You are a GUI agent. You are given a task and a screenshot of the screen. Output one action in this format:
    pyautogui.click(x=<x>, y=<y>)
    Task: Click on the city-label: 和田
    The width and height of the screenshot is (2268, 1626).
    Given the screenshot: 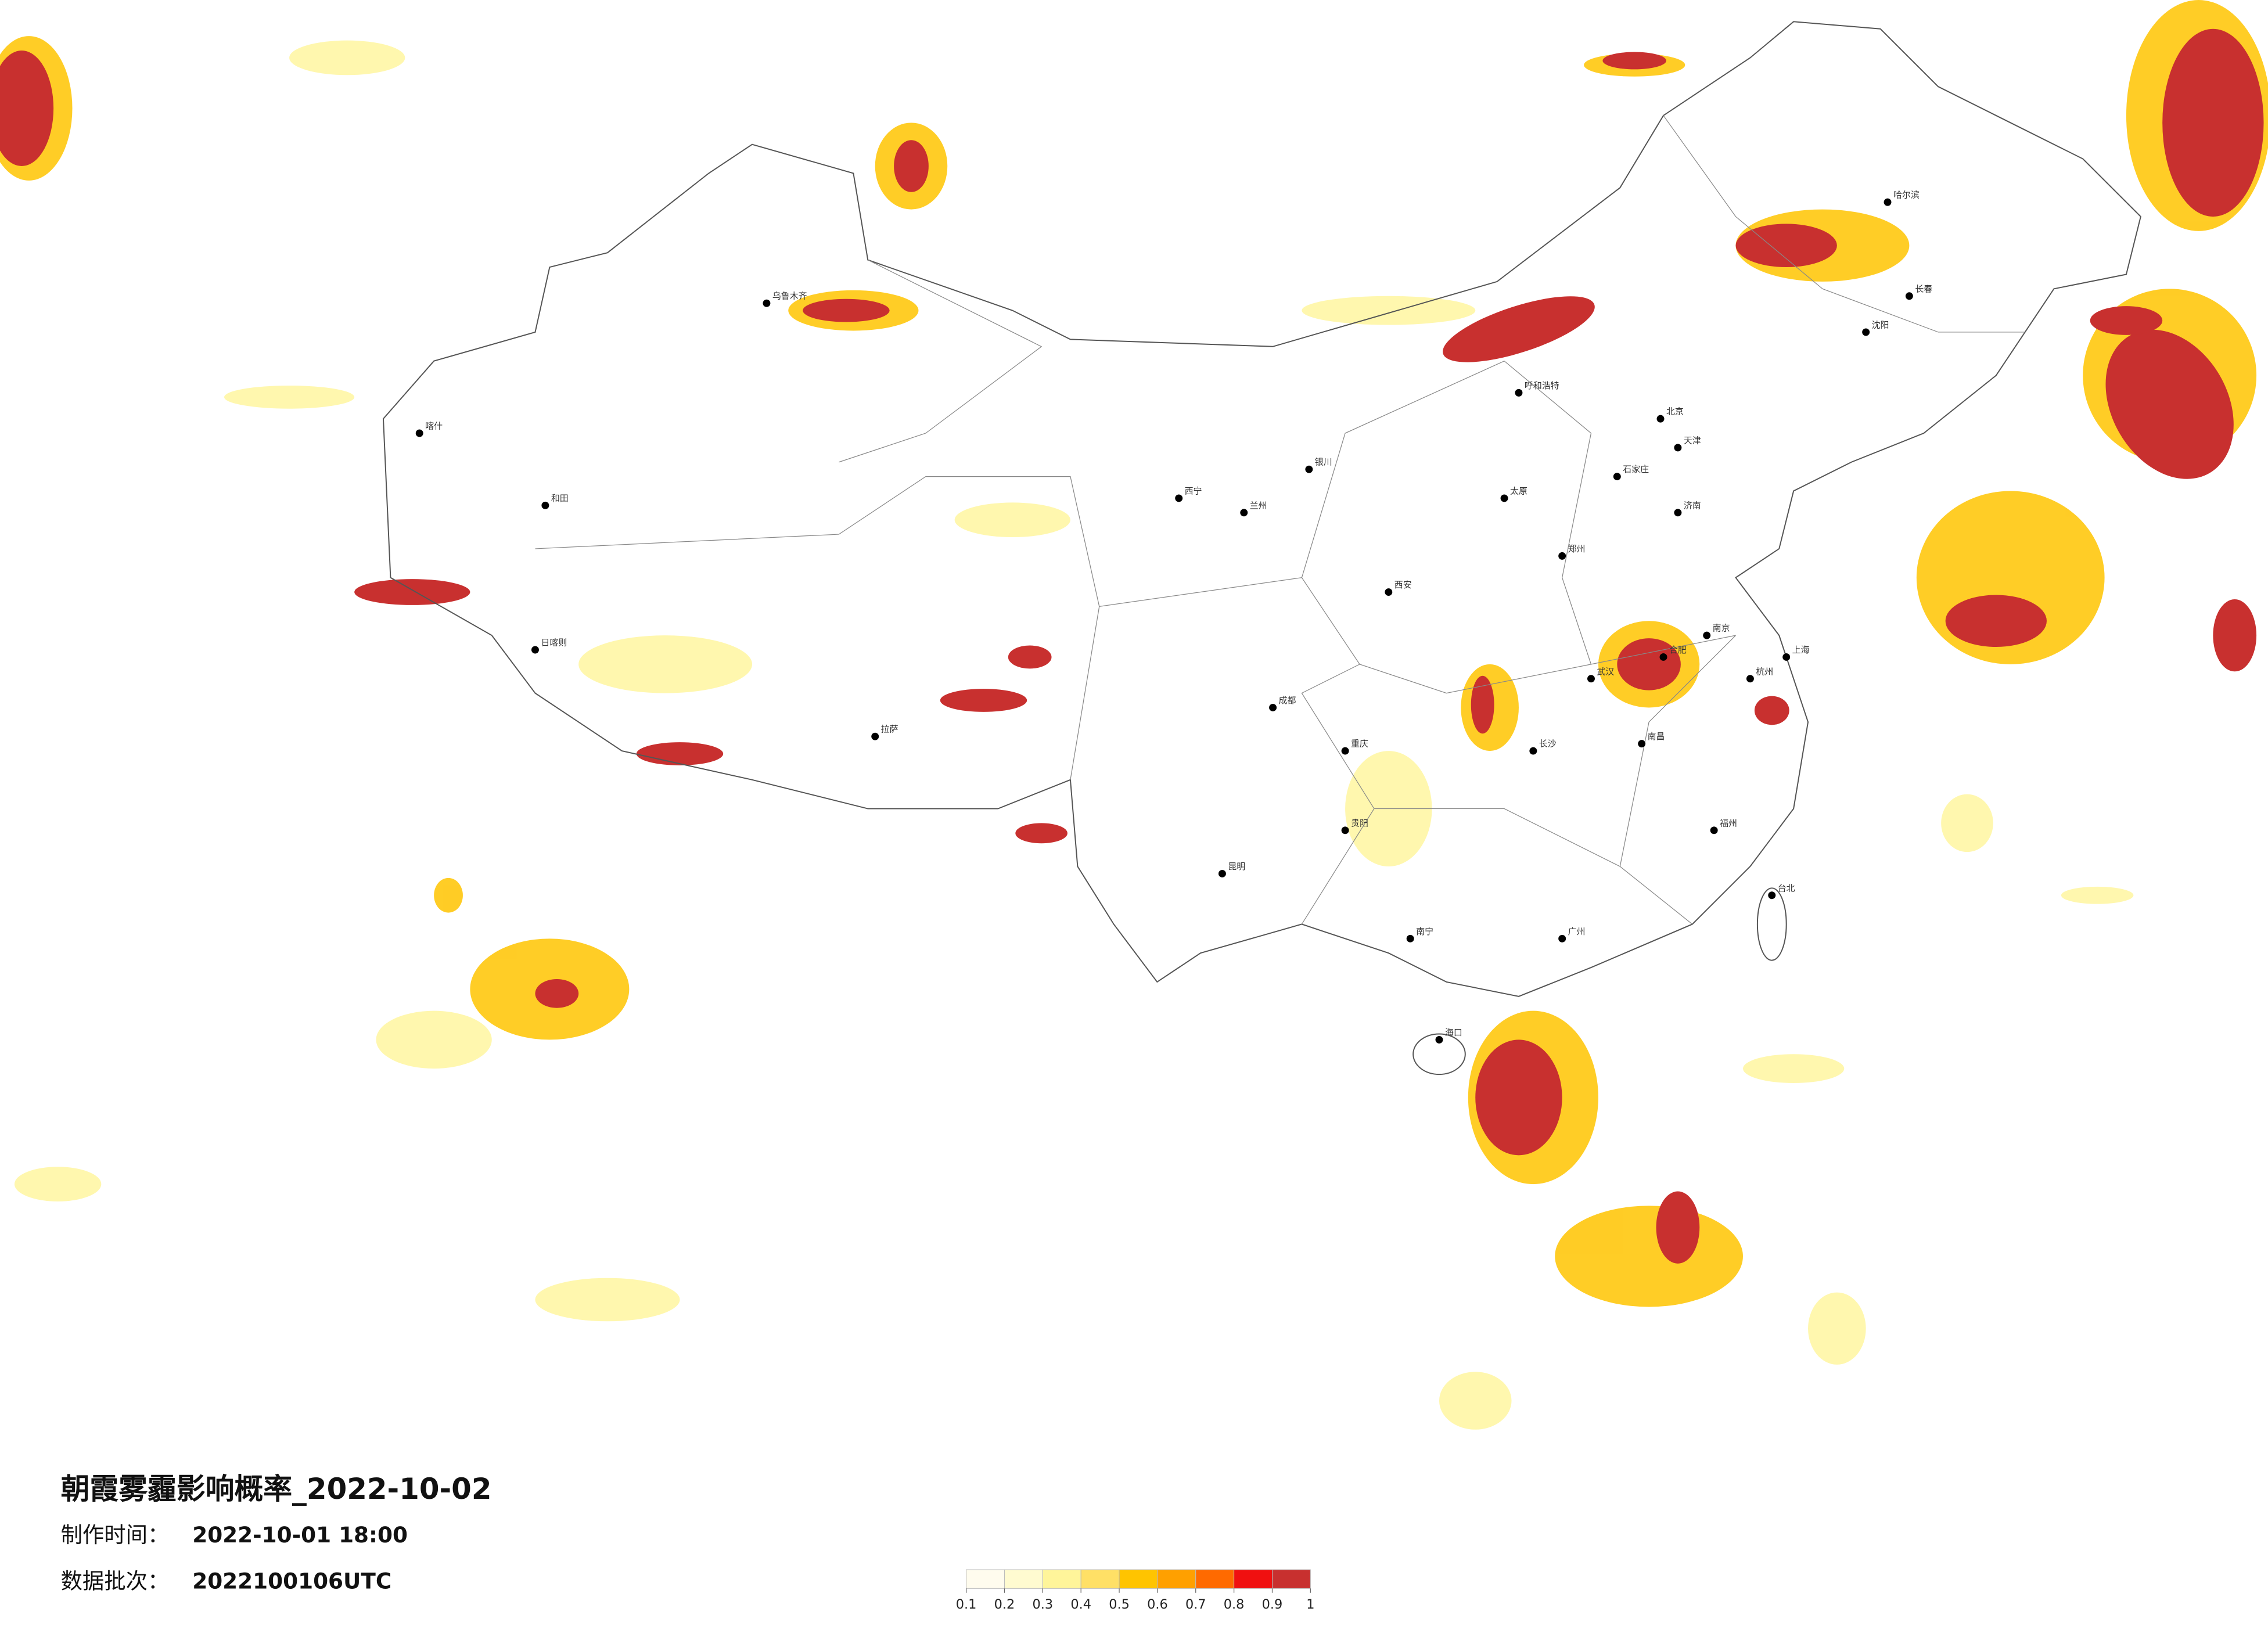 What is the action you would take?
    pyautogui.click(x=560, y=498)
    